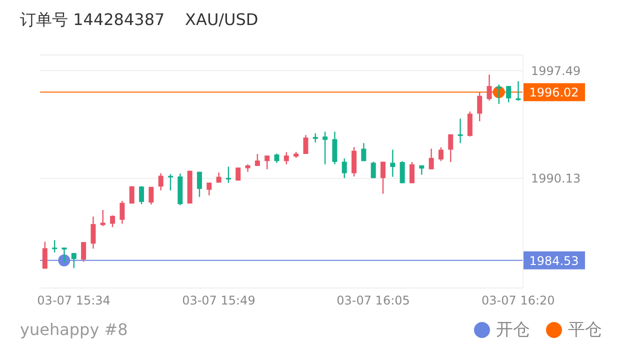 Image resolution: width=620 pixels, height=350 pixels. What do you see at coordinates (512, 330) in the screenshot?
I see `legend-label: 开仓` at bounding box center [512, 330].